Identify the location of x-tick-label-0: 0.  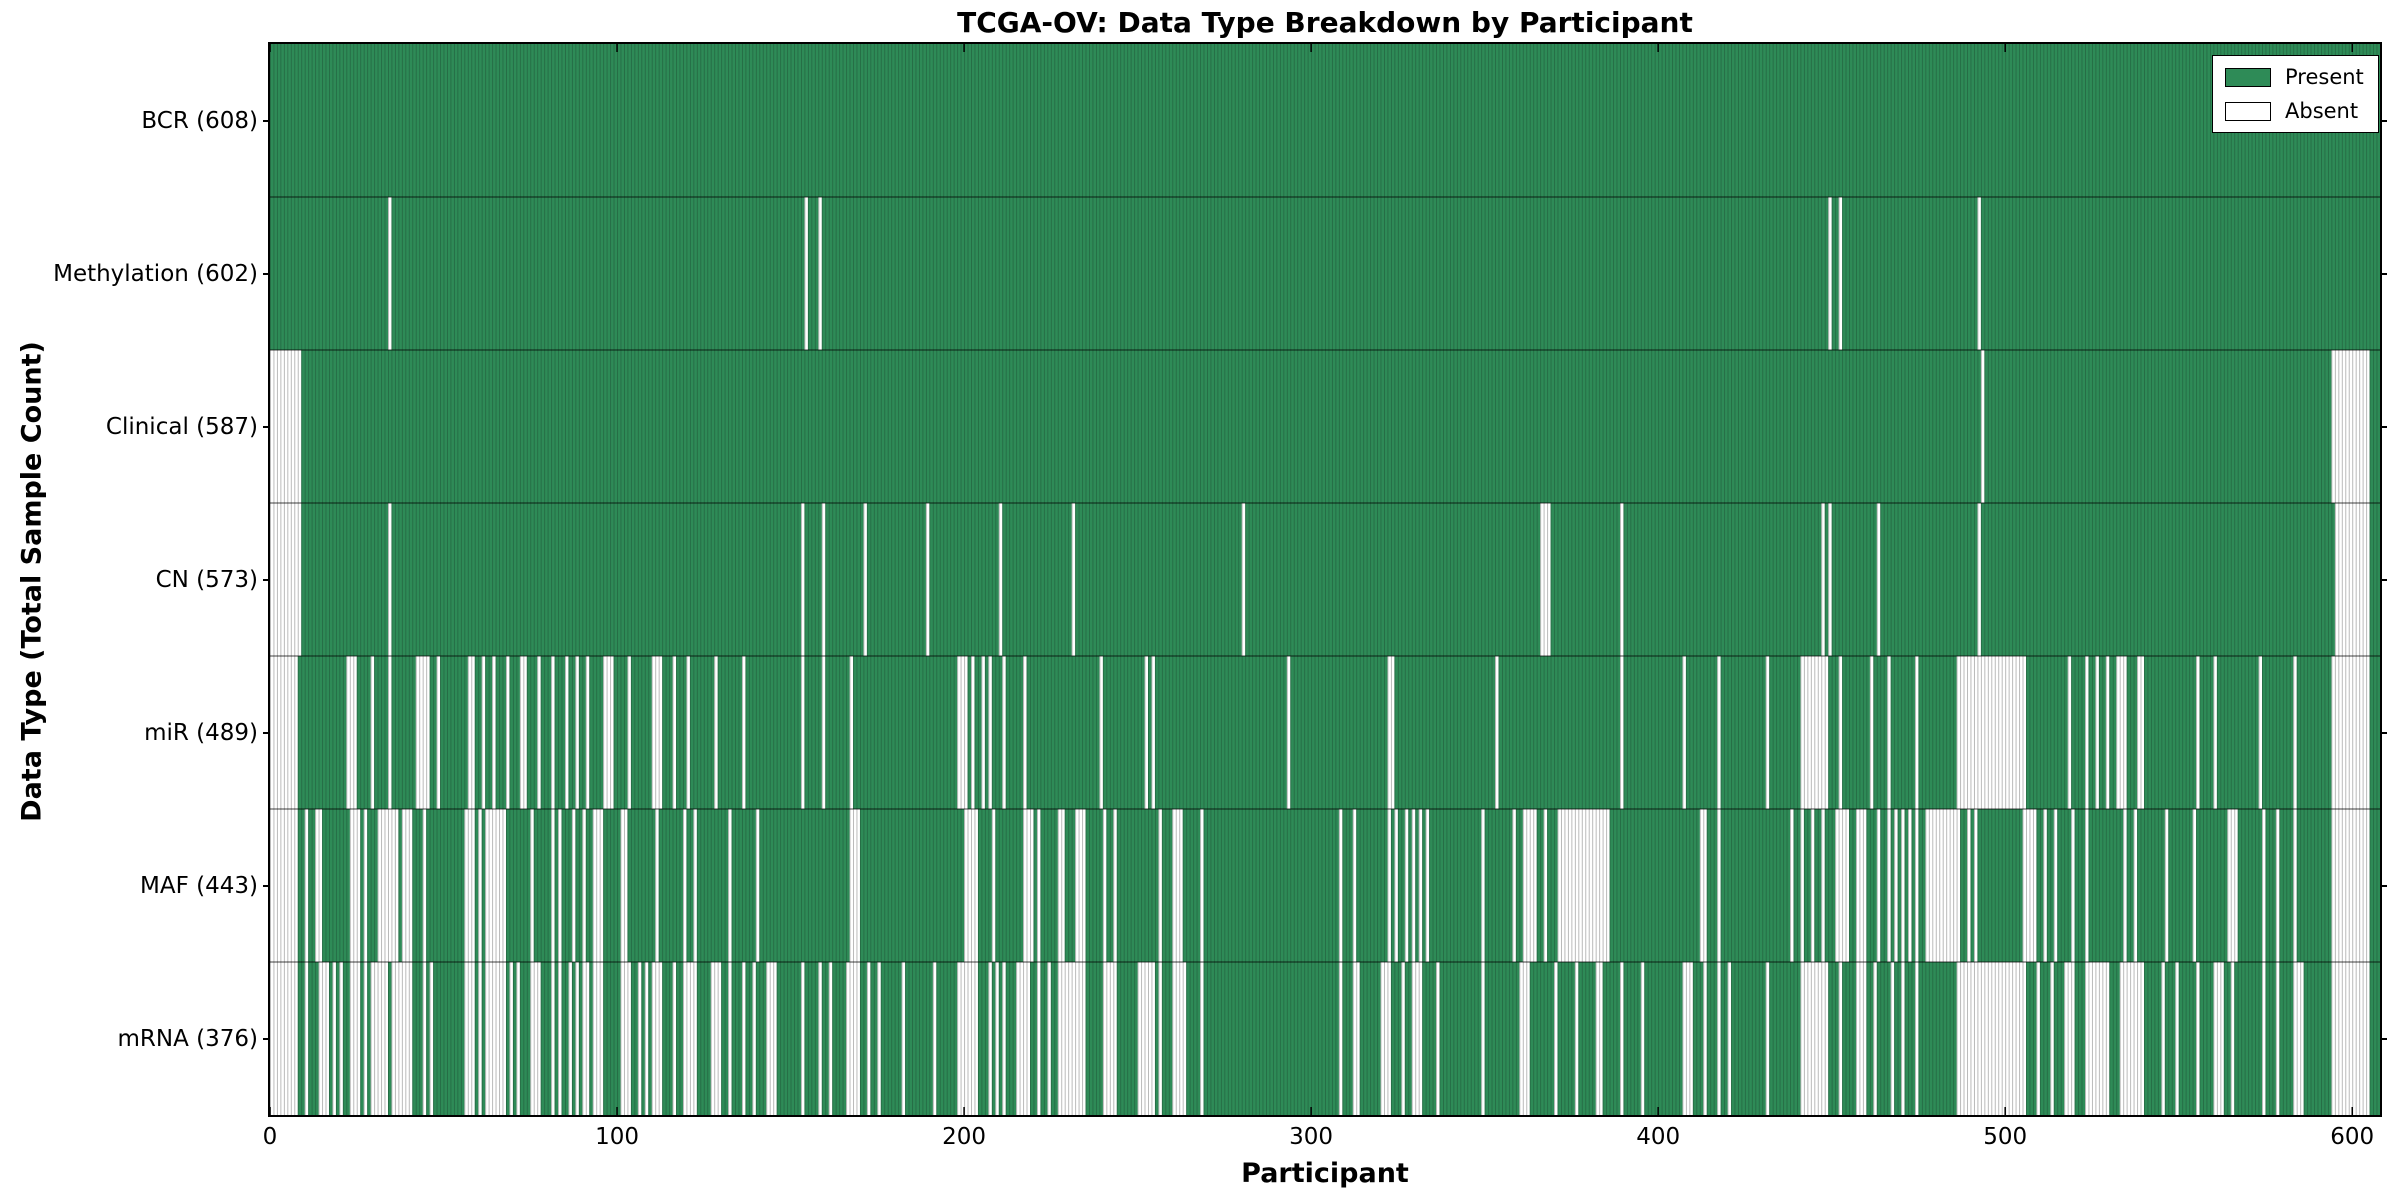
(270, 1137).